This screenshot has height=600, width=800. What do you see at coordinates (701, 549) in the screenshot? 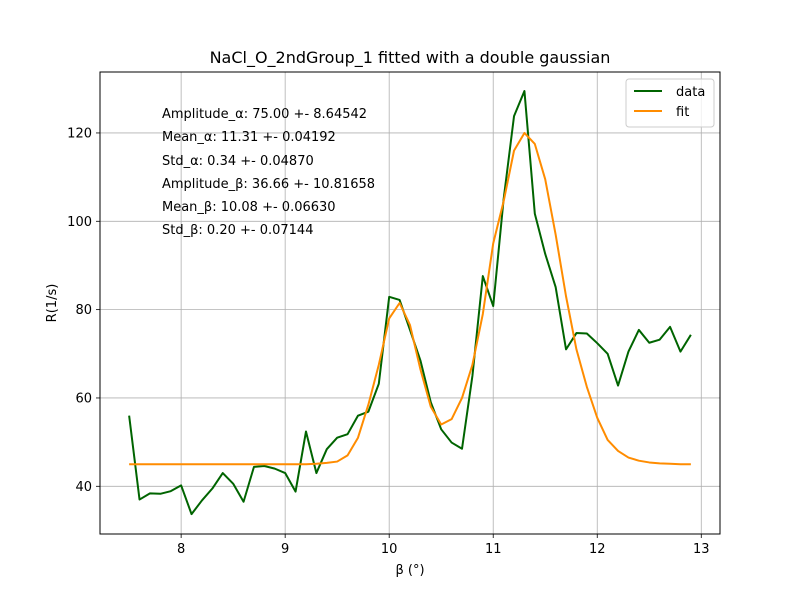
I see `x-tick-label: 13` at bounding box center [701, 549].